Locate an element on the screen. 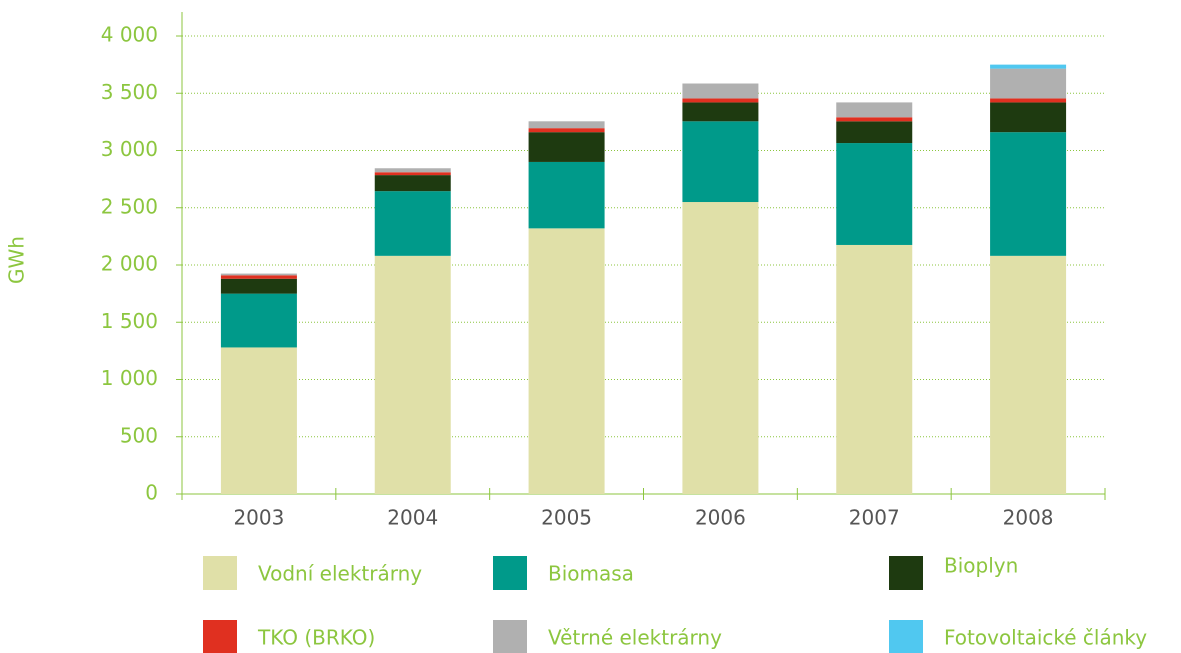 The width and height of the screenshot is (1181, 653). y-tick-label: 1 500 is located at coordinates (129, 321).